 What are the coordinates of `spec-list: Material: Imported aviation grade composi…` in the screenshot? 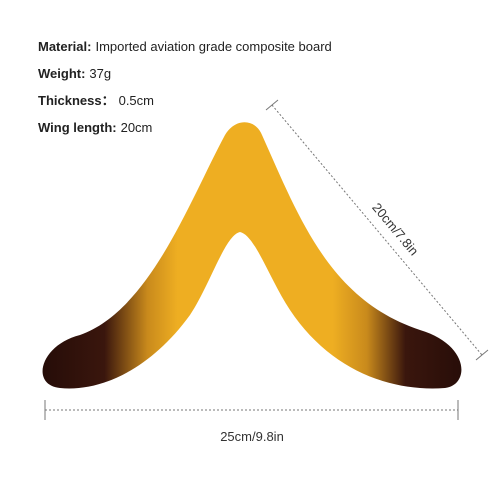 It's located at (185, 87).